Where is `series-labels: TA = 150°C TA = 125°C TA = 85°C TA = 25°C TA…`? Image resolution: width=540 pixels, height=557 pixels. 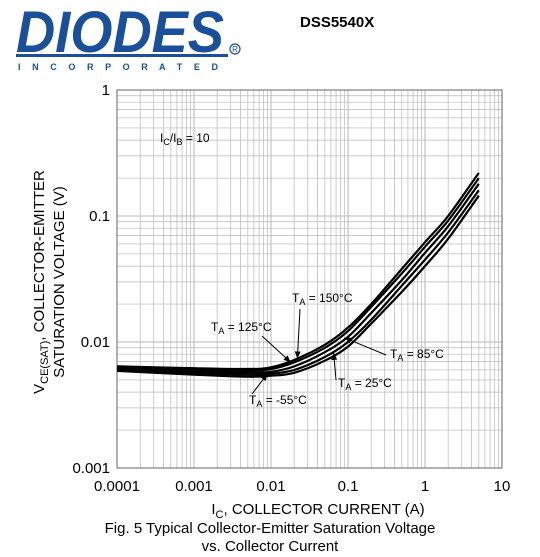
series-labels: TA = 150°C TA = 125°C TA = 85°C TA = 25°C TA… is located at coordinates (327, 350).